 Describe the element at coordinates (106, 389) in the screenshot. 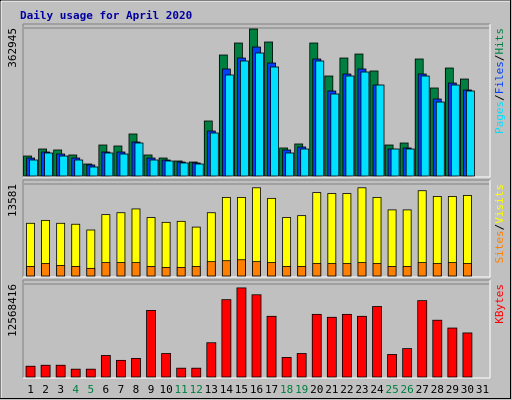

I see `x-tick-label: 6` at that location.